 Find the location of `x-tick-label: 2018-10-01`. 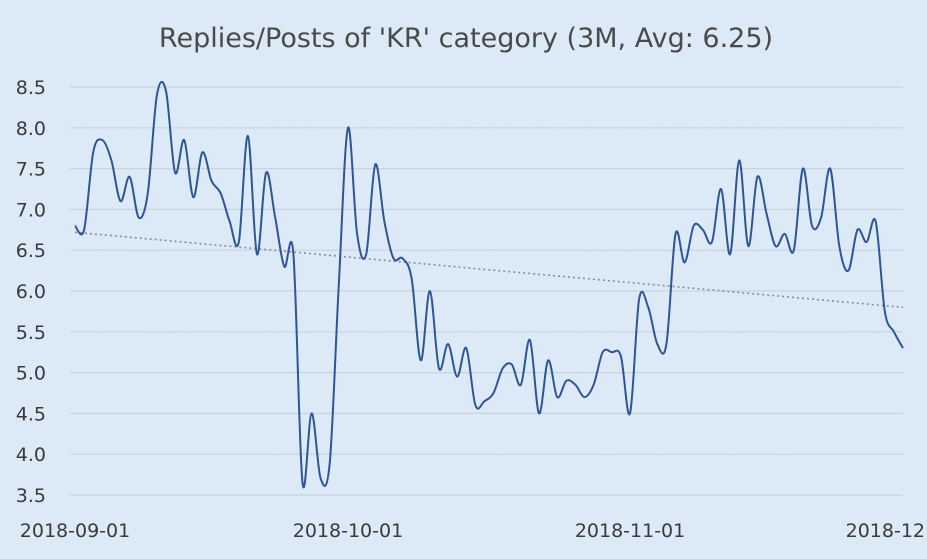

x-tick-label: 2018-10-01 is located at coordinates (348, 531).